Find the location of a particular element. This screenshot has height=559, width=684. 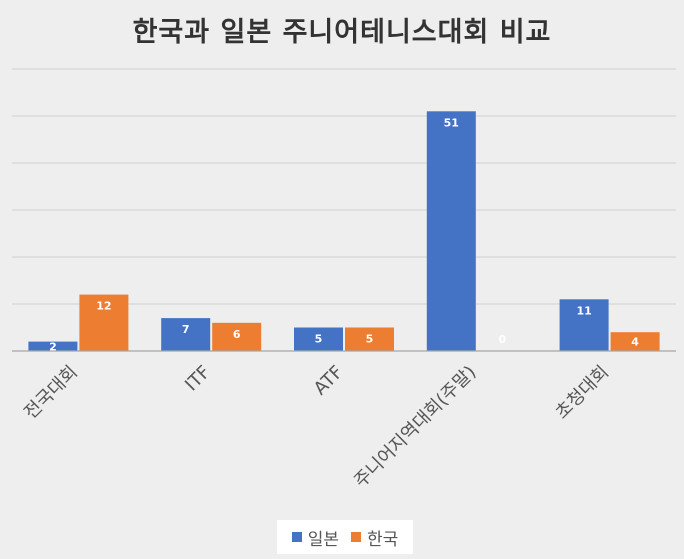

x-tick-label-4: 초청대회 is located at coordinates (582, 393).